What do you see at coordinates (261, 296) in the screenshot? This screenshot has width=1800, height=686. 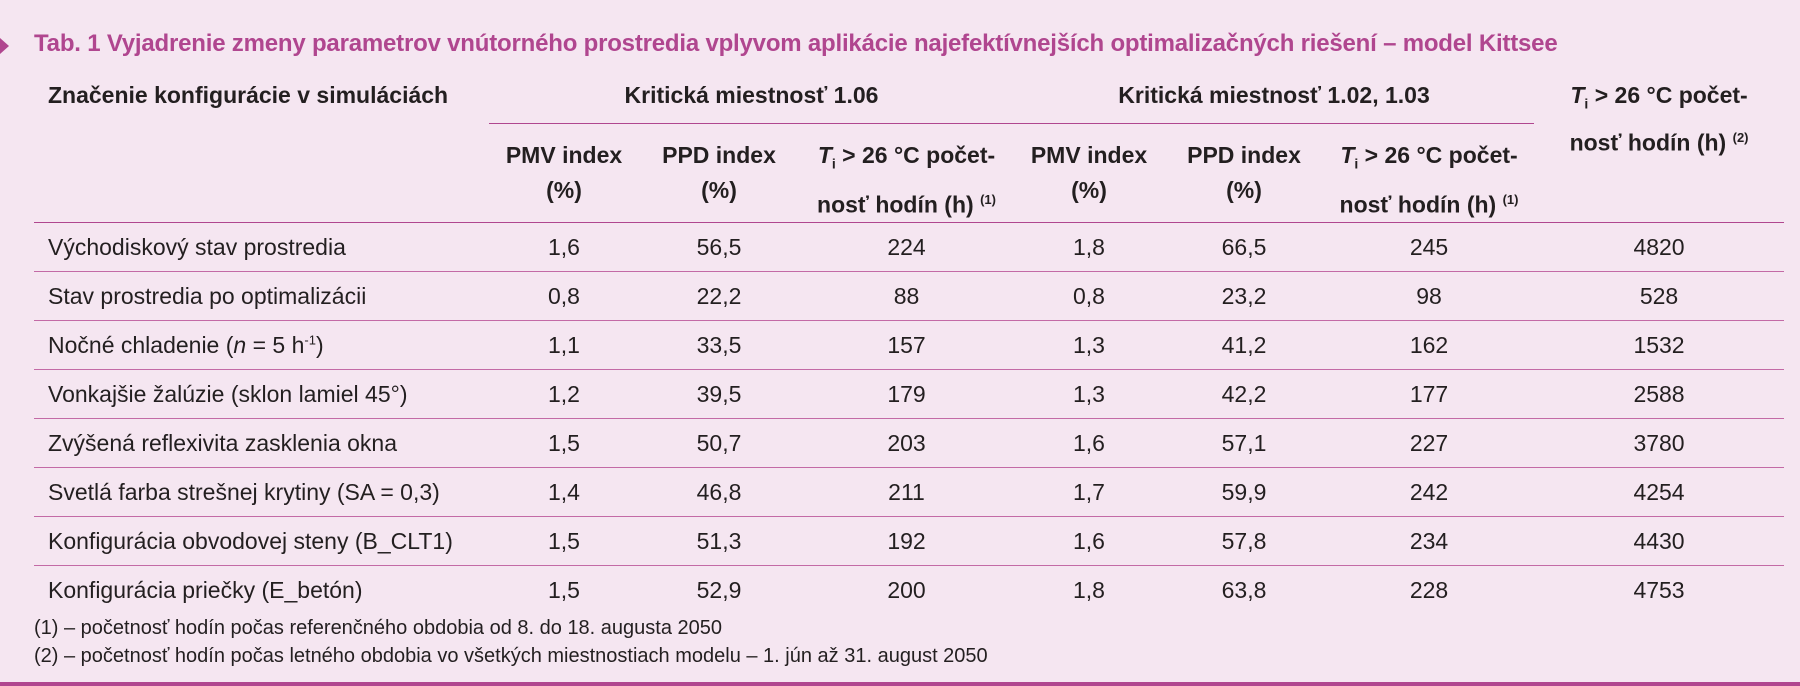 I see `row-label: Stav prostredia po optimalizácii` at bounding box center [261, 296].